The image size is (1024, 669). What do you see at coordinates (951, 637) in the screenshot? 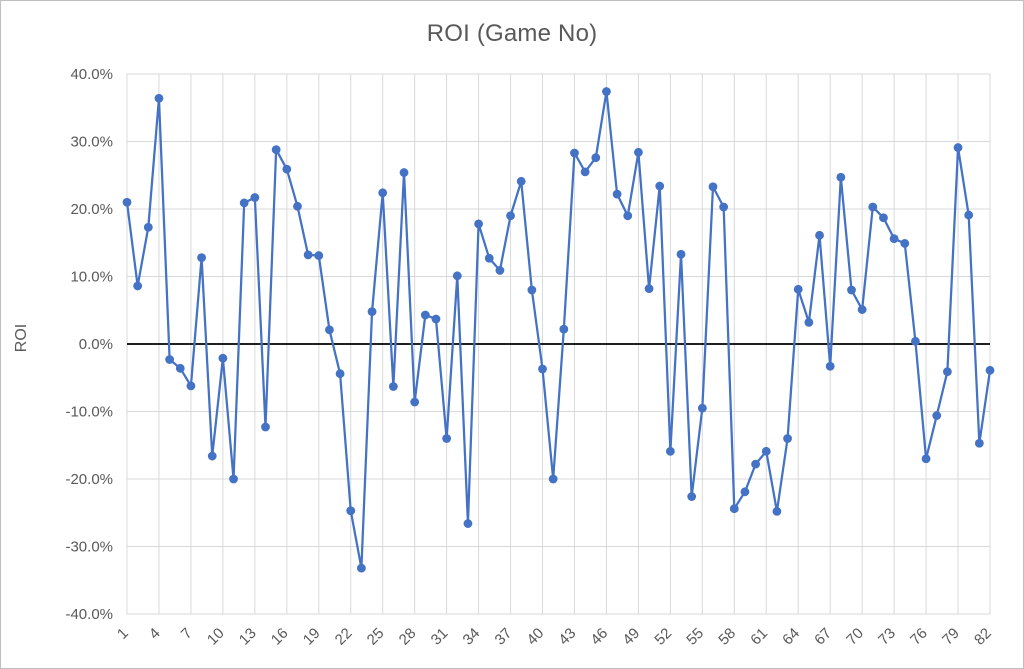
I see `x-tick-label: 79` at bounding box center [951, 637].